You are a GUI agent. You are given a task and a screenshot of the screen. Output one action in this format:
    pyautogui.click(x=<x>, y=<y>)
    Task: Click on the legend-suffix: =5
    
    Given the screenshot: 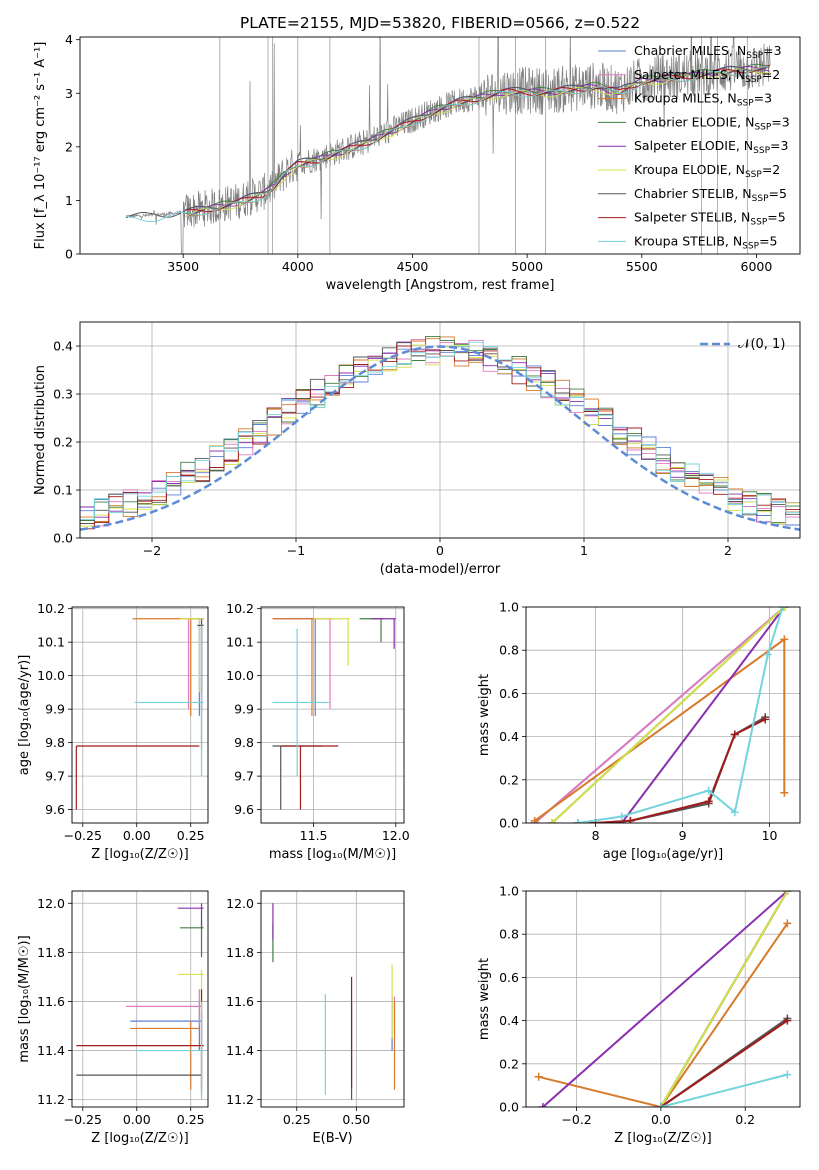 What is the action you would take?
    pyautogui.click(x=768, y=240)
    